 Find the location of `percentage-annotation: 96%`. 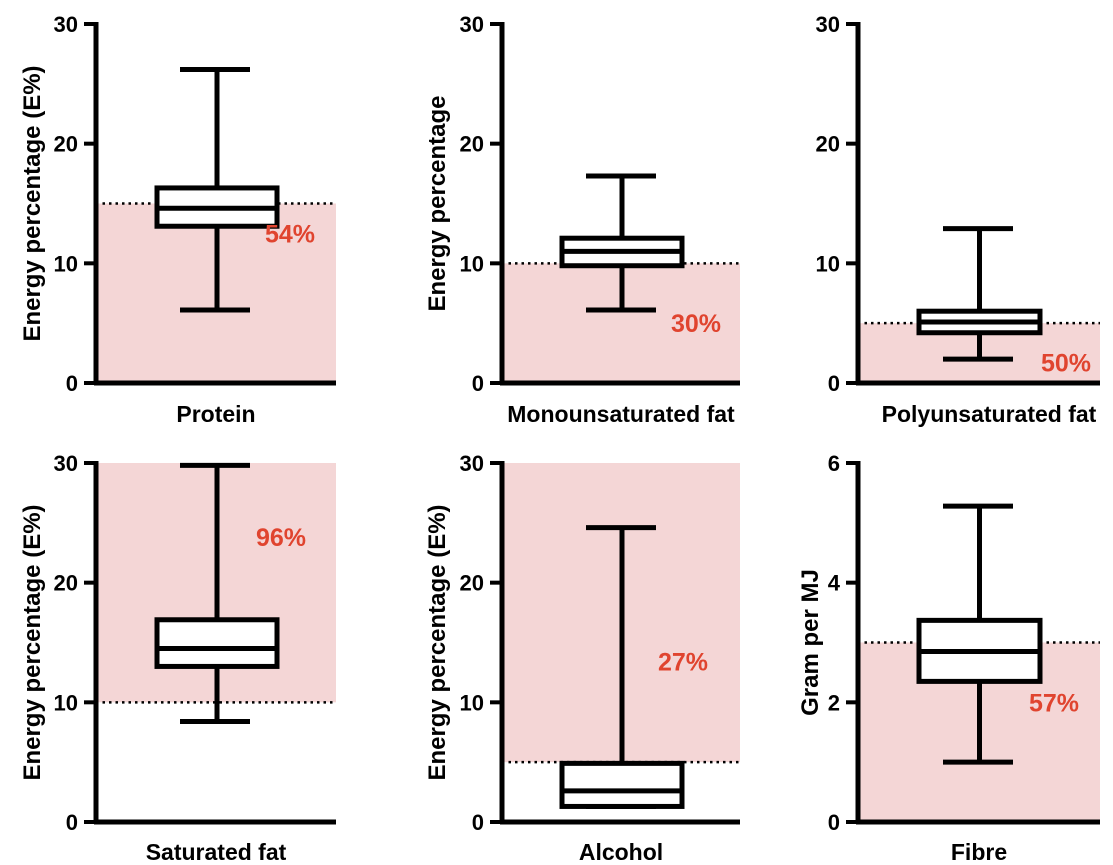

percentage-annotation: 96% is located at coordinates (281, 538).